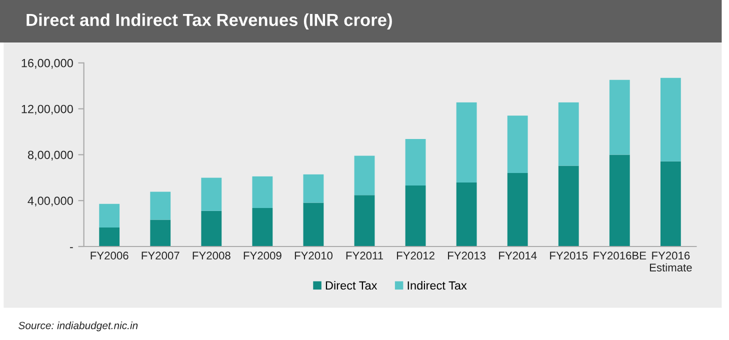  I want to click on legend-label: Indirect Tax, so click(437, 285).